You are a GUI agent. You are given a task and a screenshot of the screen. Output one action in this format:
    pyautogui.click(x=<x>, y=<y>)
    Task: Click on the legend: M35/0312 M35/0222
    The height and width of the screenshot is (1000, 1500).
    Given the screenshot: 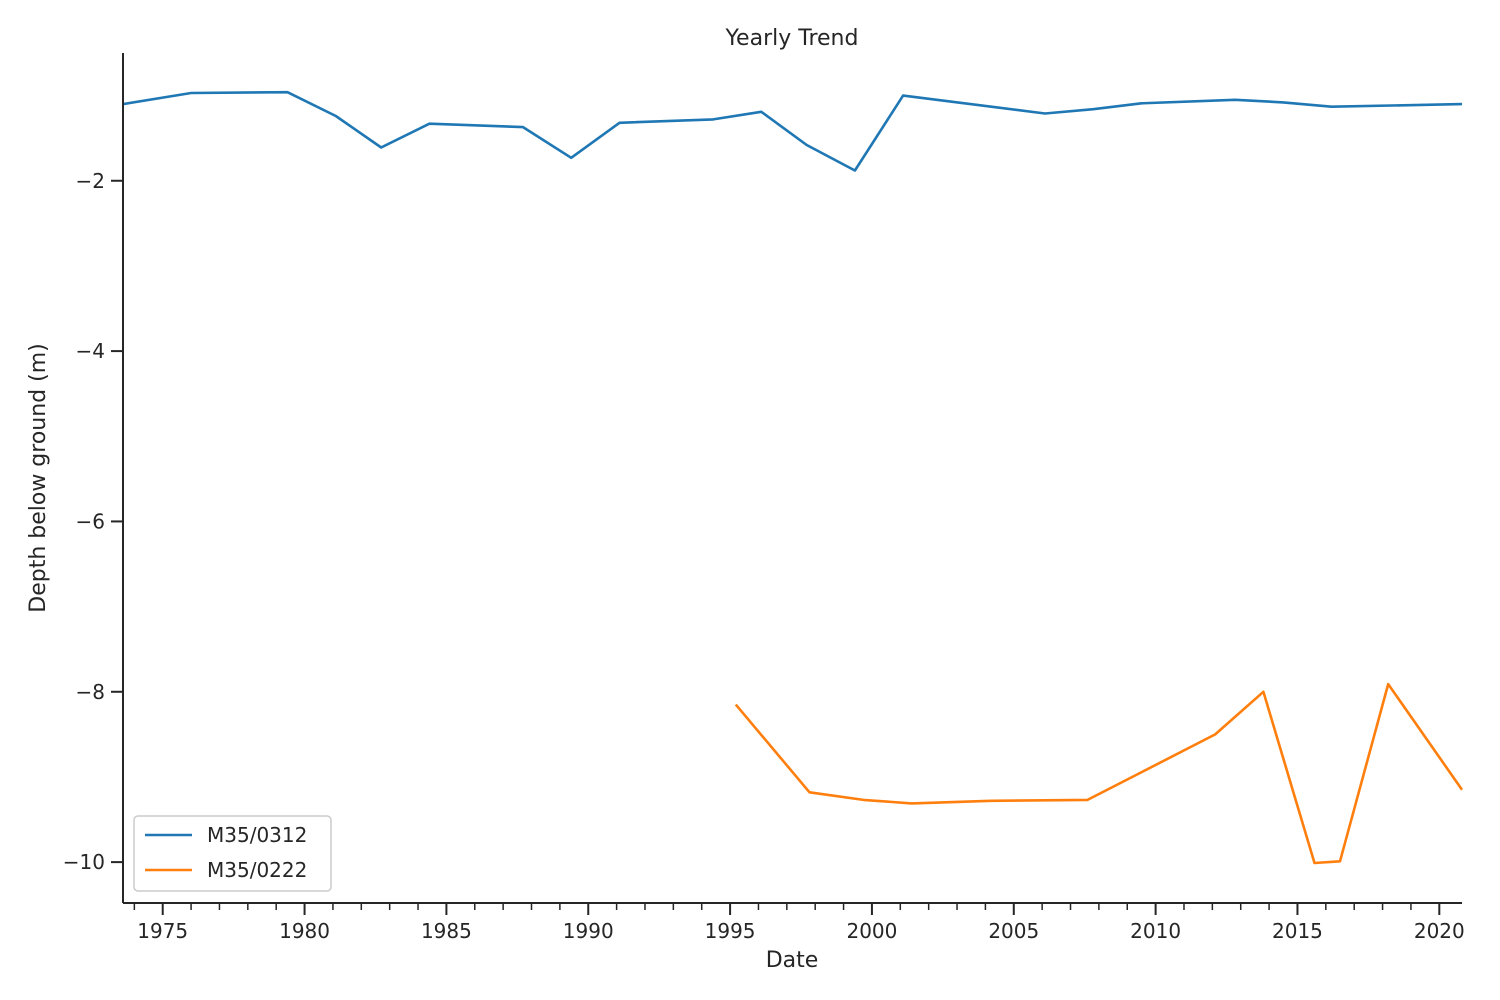 What is the action you would take?
    pyautogui.click(x=232, y=853)
    